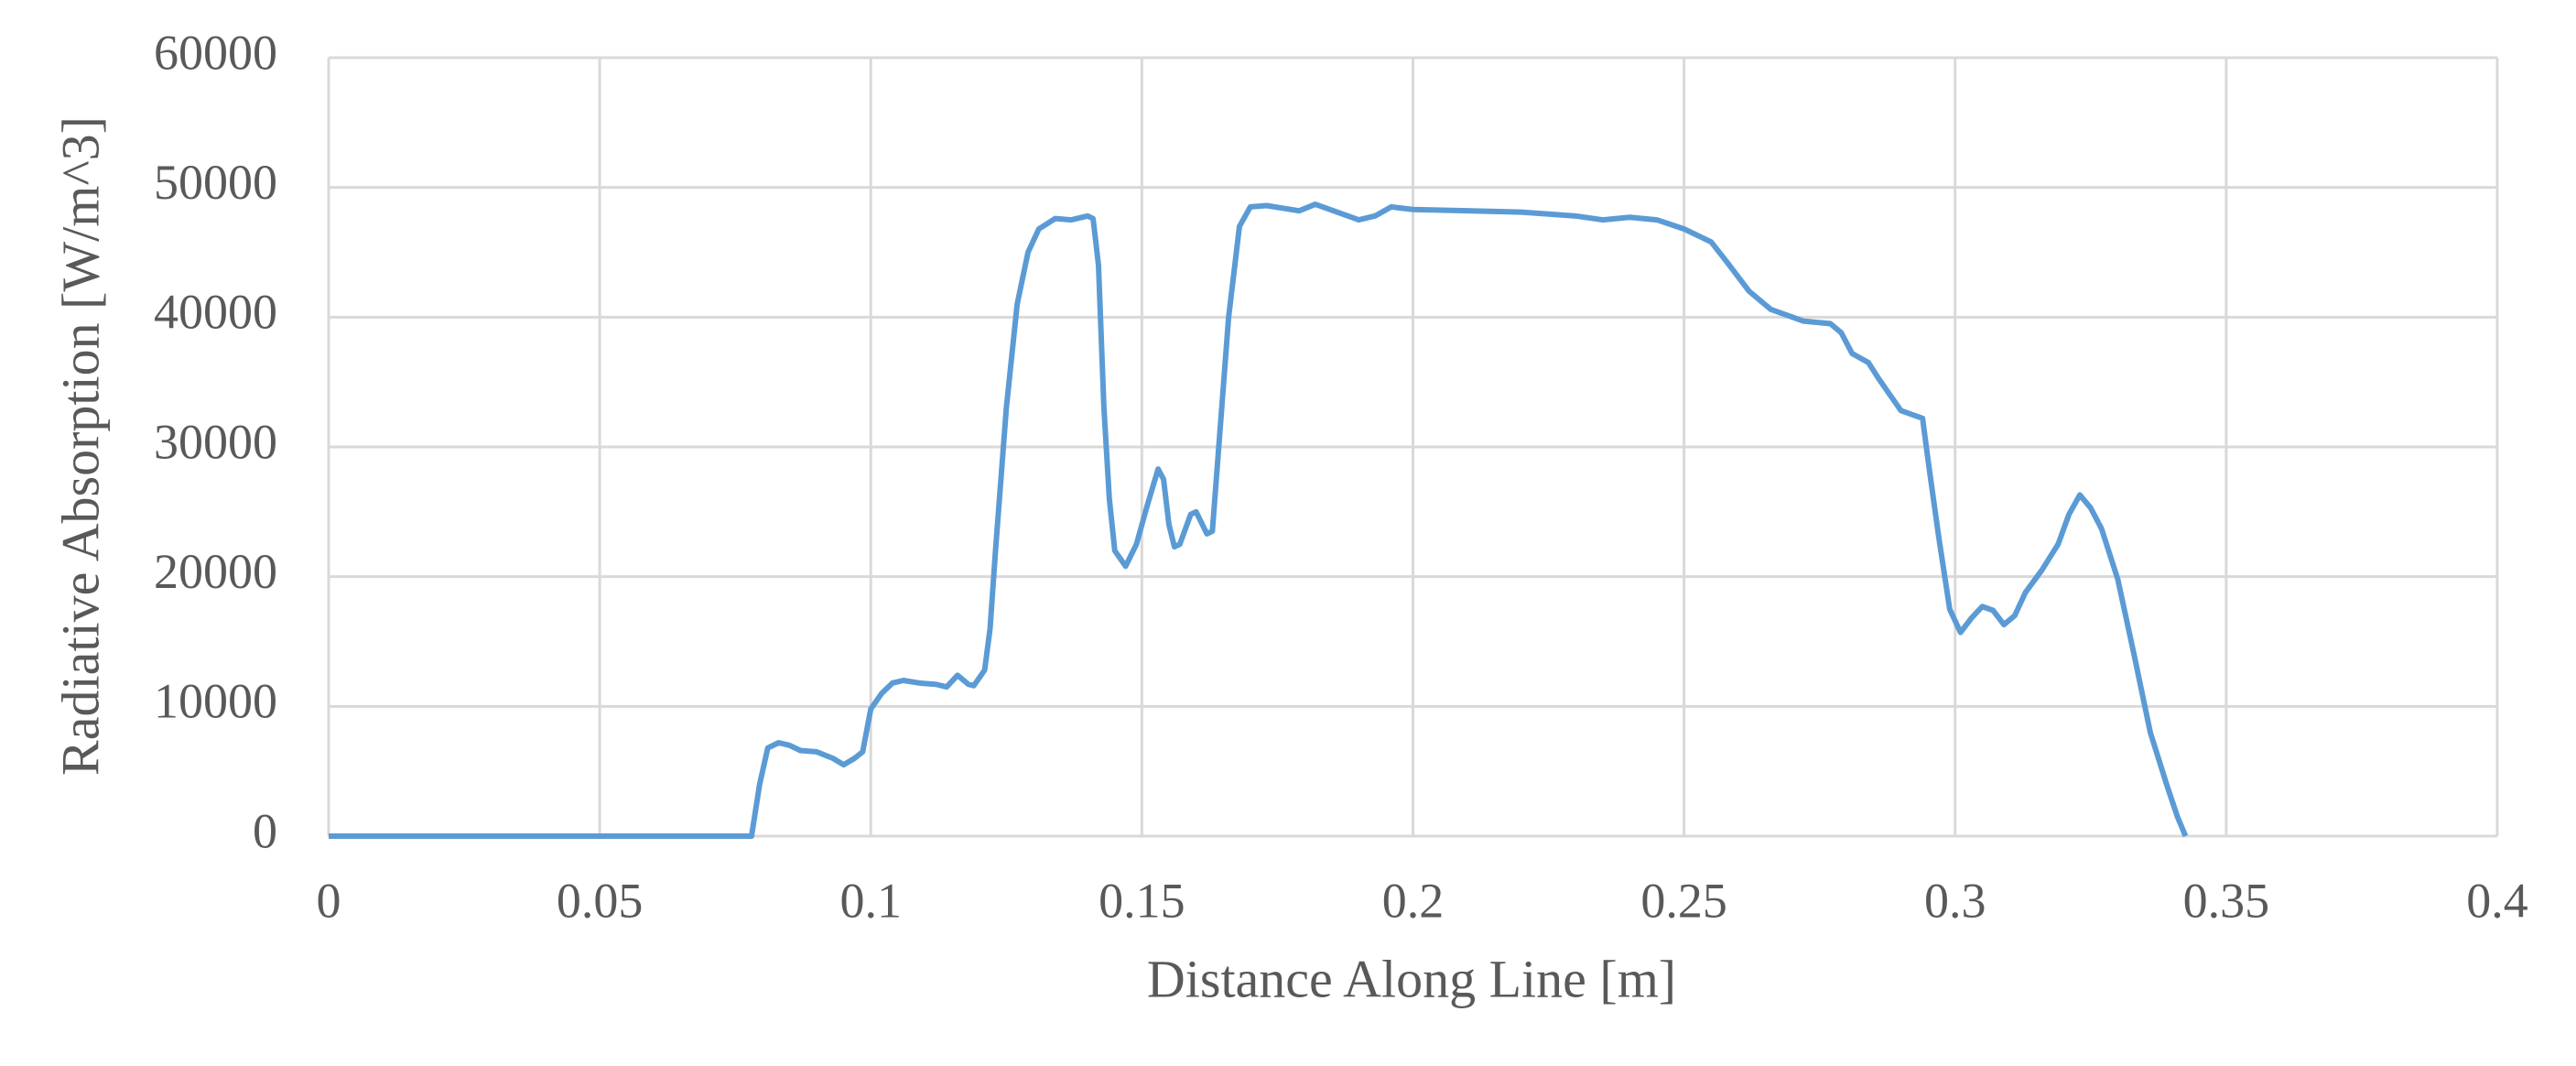  Describe the element at coordinates (216, 312) in the screenshot. I see `y-tick-label: 40000` at that location.